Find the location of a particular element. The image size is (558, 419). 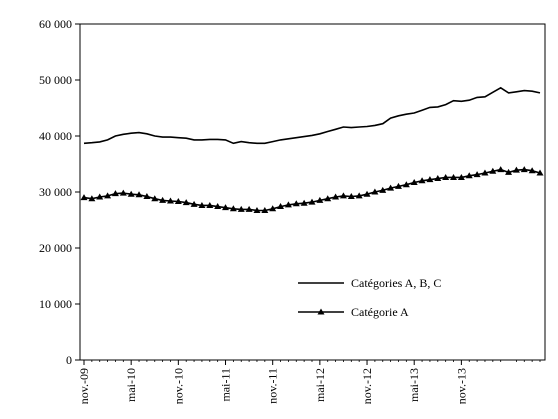

legend-marker-a is located at coordinates (321, 311).